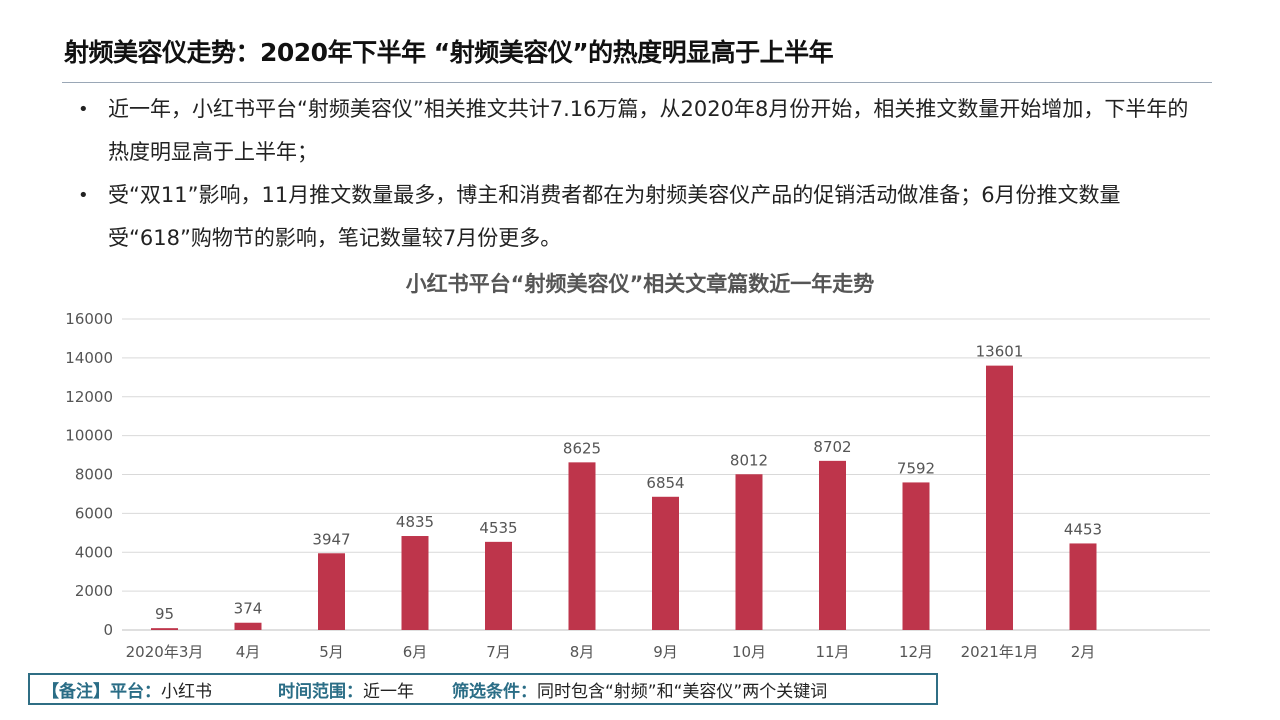 The width and height of the screenshot is (1280, 720). Describe the element at coordinates (248, 609) in the screenshot. I see `data-label: 374` at that location.